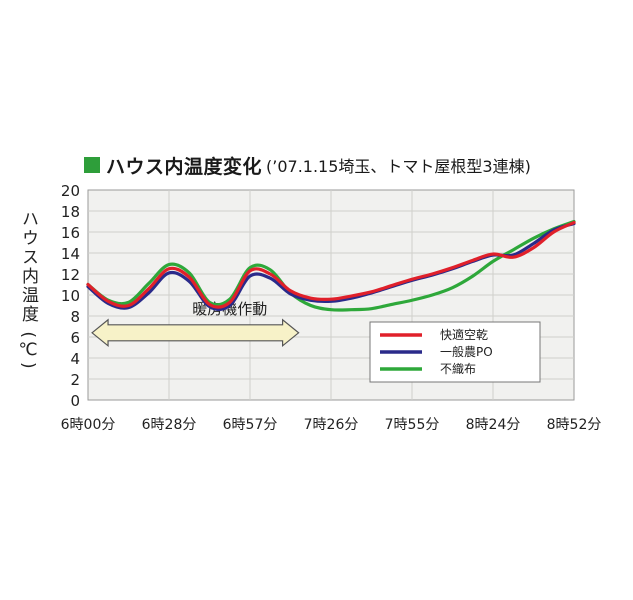 This screenshot has width=633, height=600. What do you see at coordinates (458, 369) in the screenshot?
I see `legend-label: 不織布` at bounding box center [458, 369].